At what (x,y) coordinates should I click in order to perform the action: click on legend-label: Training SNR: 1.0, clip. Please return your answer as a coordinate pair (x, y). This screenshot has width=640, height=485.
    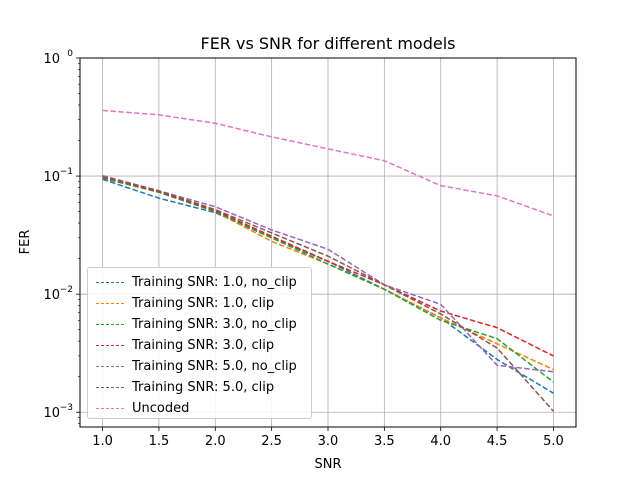
    Looking at the image, I should click on (203, 303).